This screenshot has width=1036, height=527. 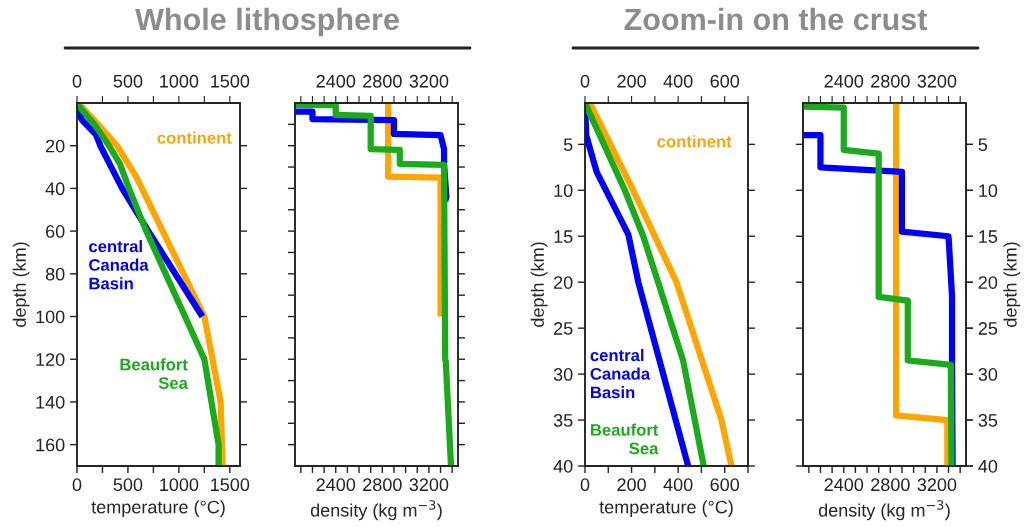 What do you see at coordinates (55, 274) in the screenshot?
I see `y-tick-label: 80` at bounding box center [55, 274].